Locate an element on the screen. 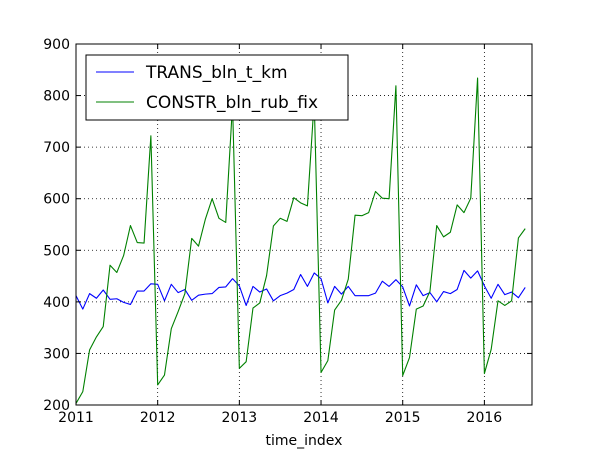 The width and height of the screenshot is (600, 450). x-tick-label: 2013 is located at coordinates (240, 418).